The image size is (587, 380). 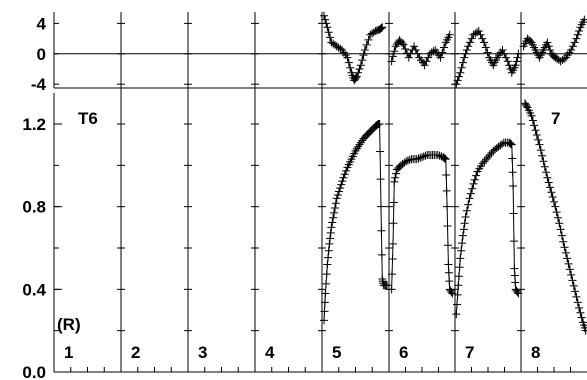 What do you see at coordinates (41, 54) in the screenshot?
I see `top-y-tick-label: 0` at bounding box center [41, 54].